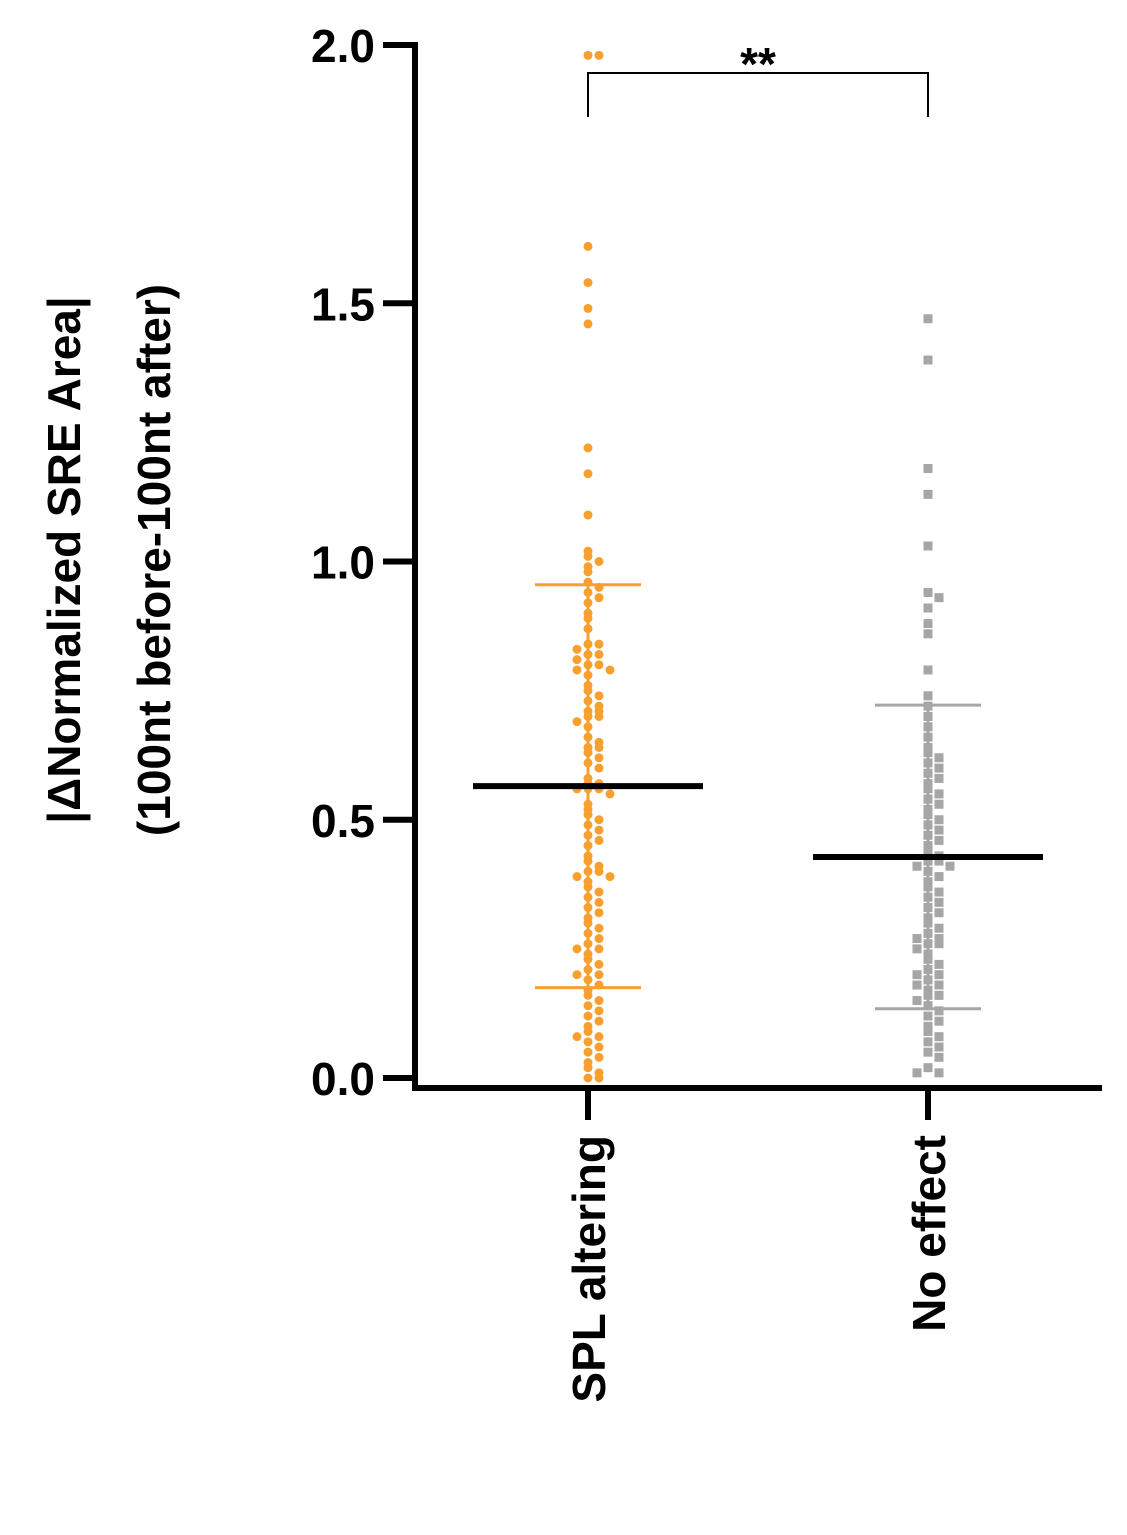  I want to click on x-tick-label: No effect, so click(929, 1233).